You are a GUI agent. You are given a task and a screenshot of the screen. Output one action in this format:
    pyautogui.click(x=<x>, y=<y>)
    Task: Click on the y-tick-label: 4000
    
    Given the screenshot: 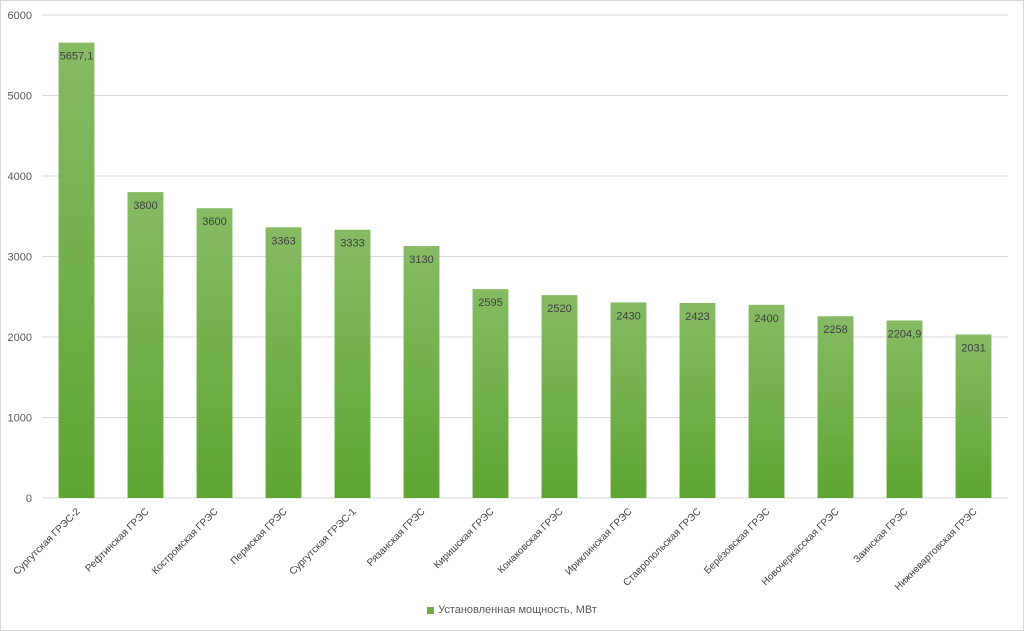 What is the action you would take?
    pyautogui.click(x=20, y=177)
    